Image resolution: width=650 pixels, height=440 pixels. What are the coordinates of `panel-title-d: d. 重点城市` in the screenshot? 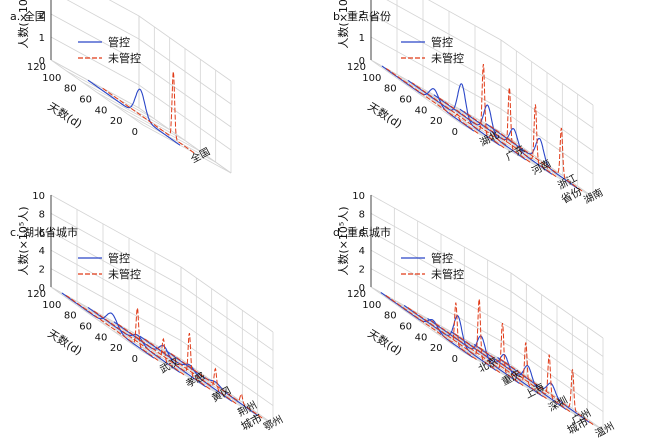 It's located at (362, 232).